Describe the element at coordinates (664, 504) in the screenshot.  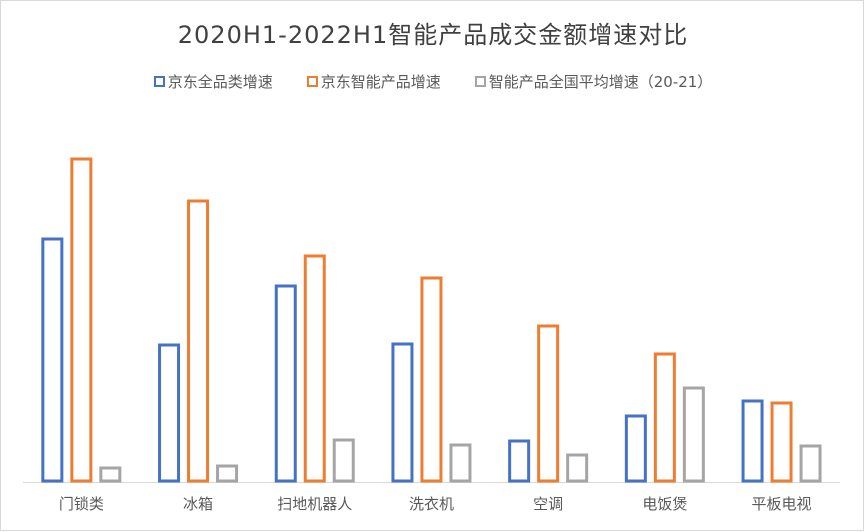
I see `x-tick-label: 电饭煲` at that location.